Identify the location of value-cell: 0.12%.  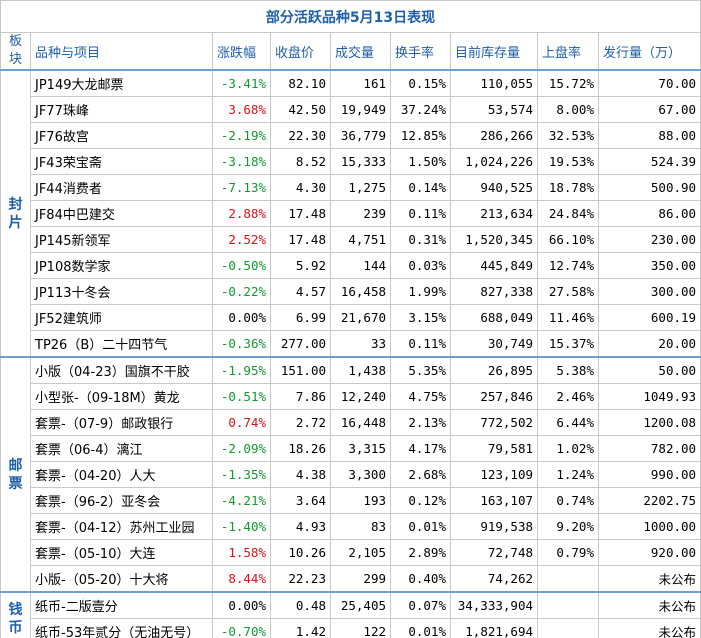
(420, 500).